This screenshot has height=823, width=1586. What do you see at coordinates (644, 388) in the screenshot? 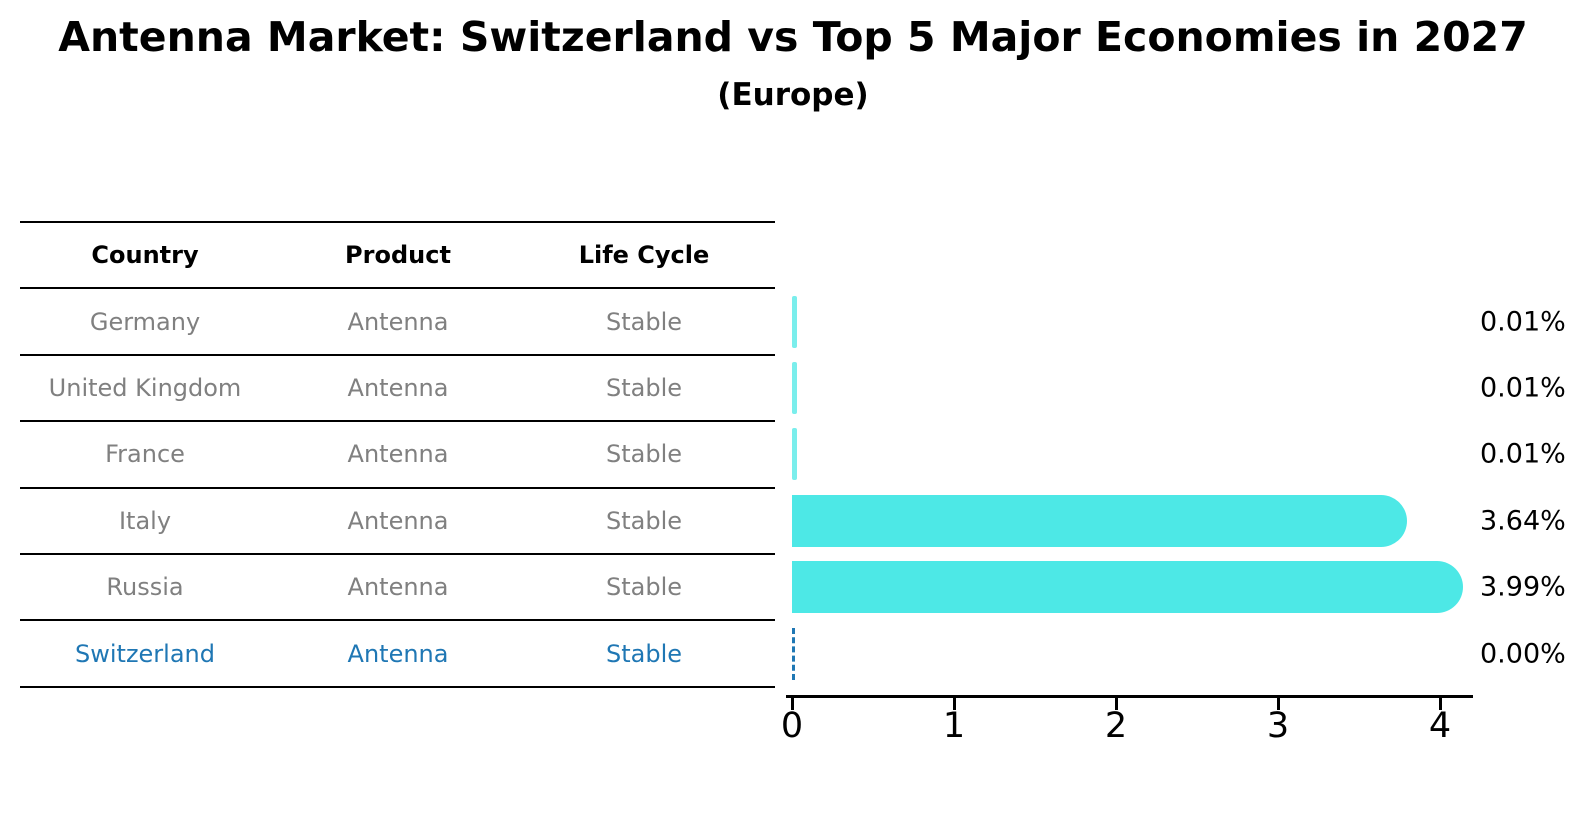
I see `table-row-1-cell-2: Stable` at bounding box center [644, 388].